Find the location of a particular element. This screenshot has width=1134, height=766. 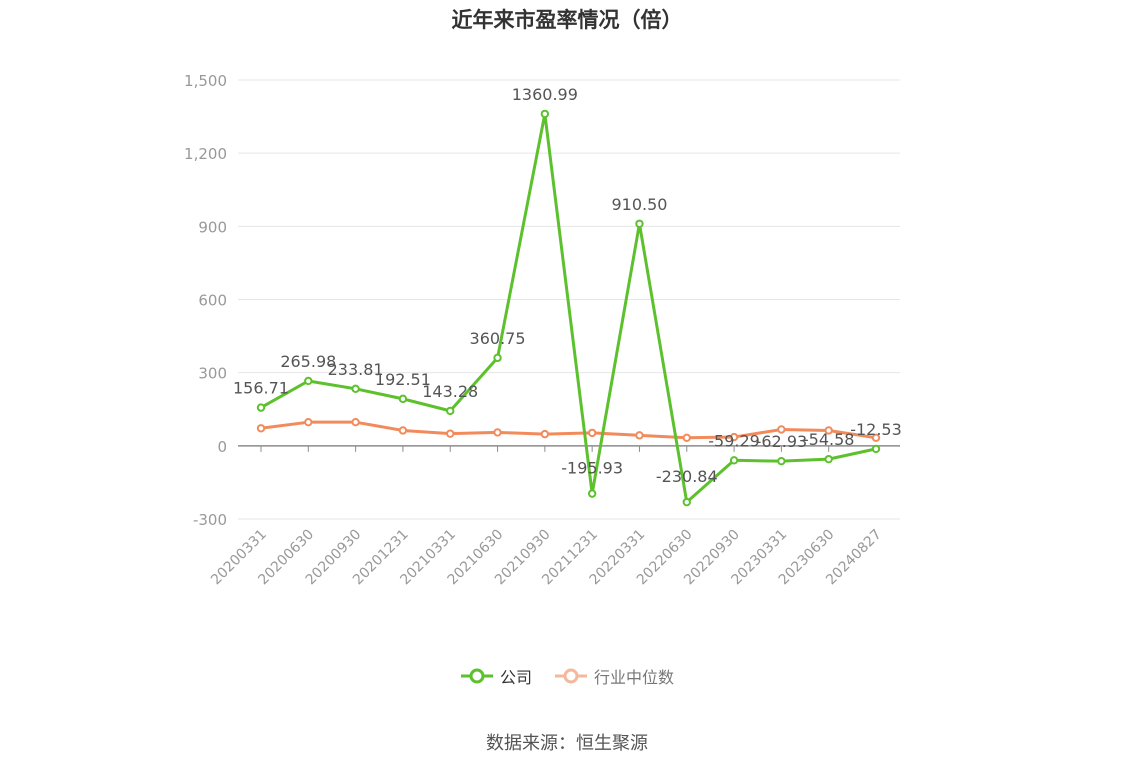

legend-company-label: 公司 is located at coordinates (515, 677).